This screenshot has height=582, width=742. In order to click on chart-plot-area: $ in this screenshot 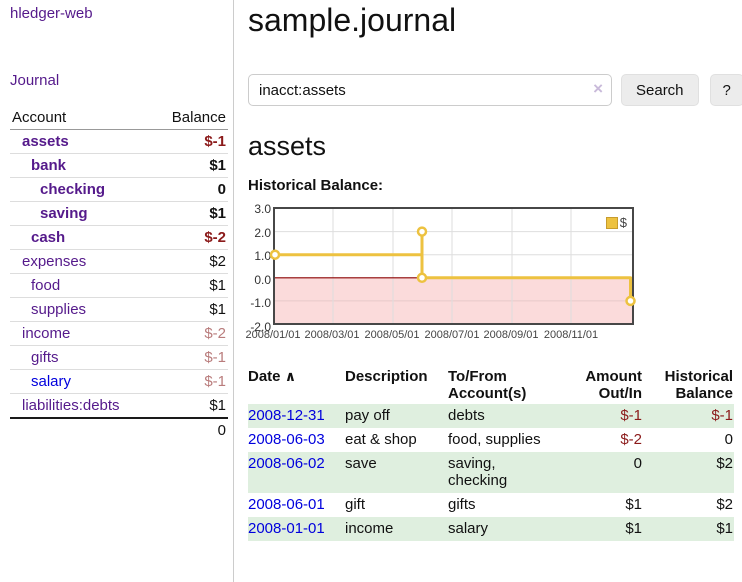, I will do `click(452, 266)`.